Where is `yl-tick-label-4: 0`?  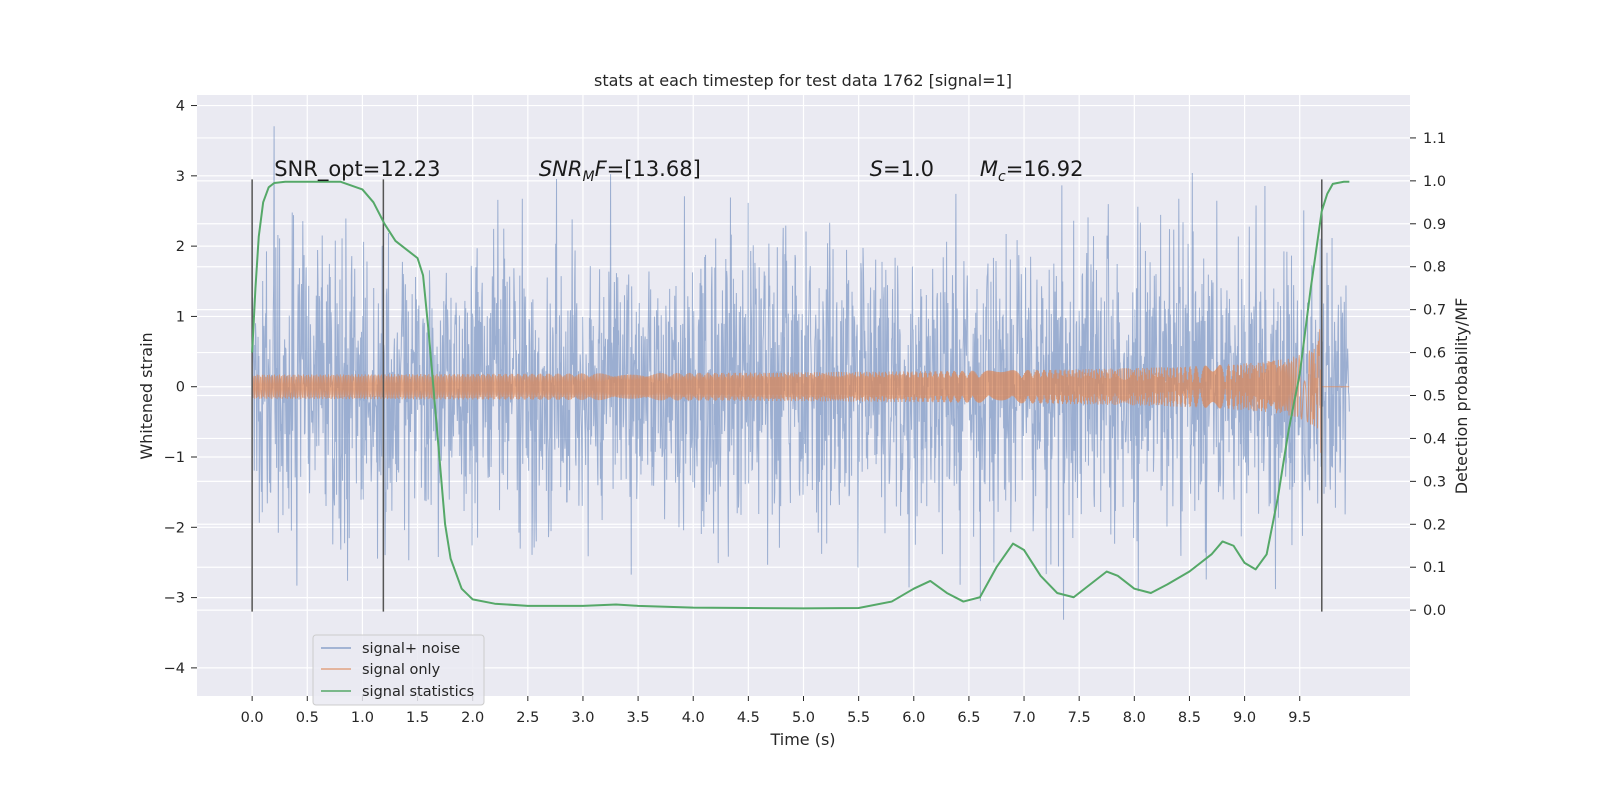
yl-tick-label-4: 0 is located at coordinates (180, 388).